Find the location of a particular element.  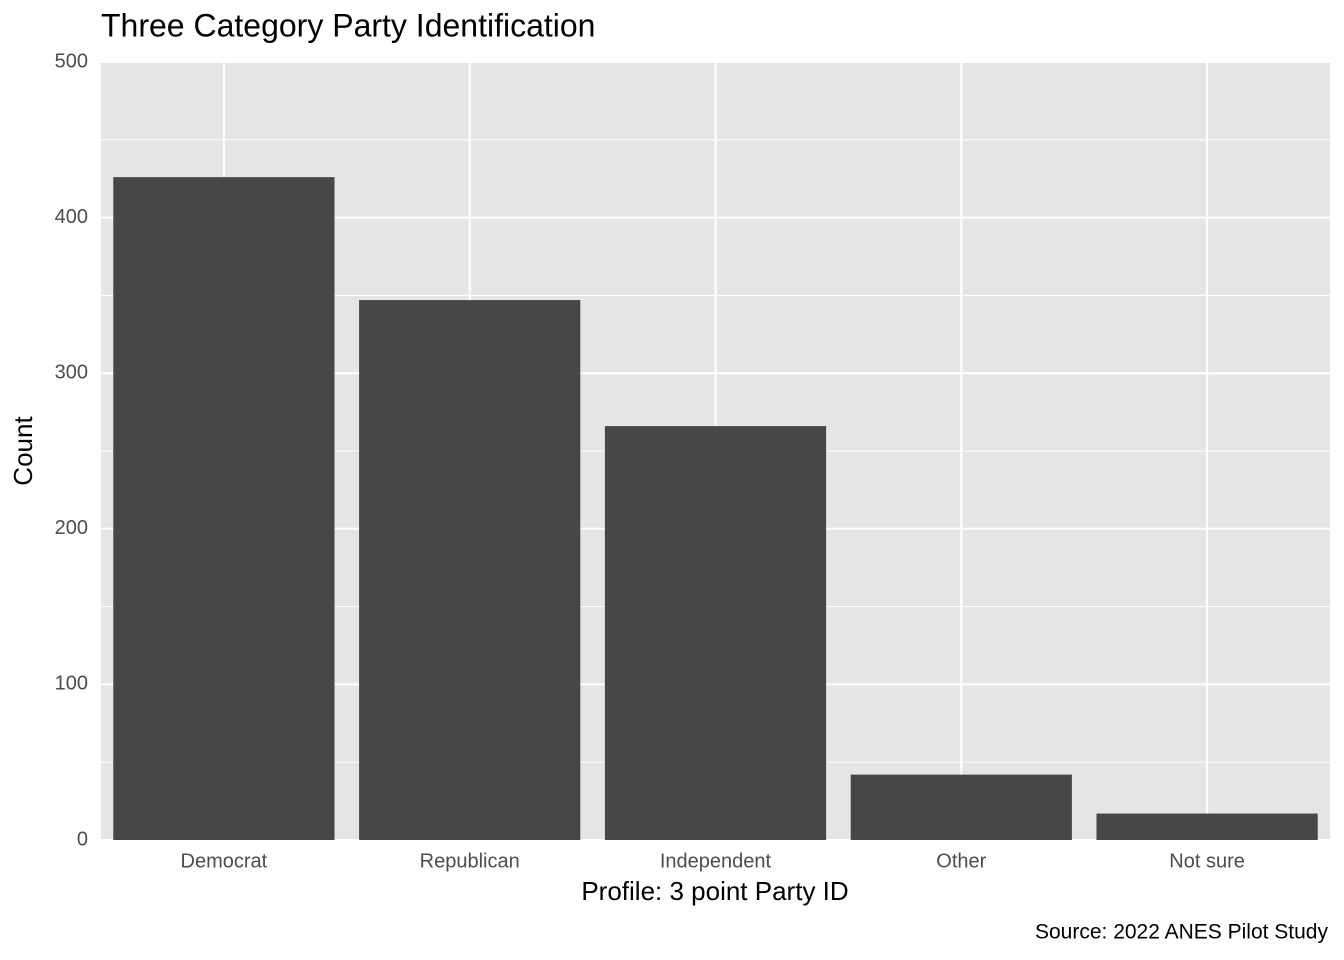

x-tick-label: Republican is located at coordinates (470, 861).